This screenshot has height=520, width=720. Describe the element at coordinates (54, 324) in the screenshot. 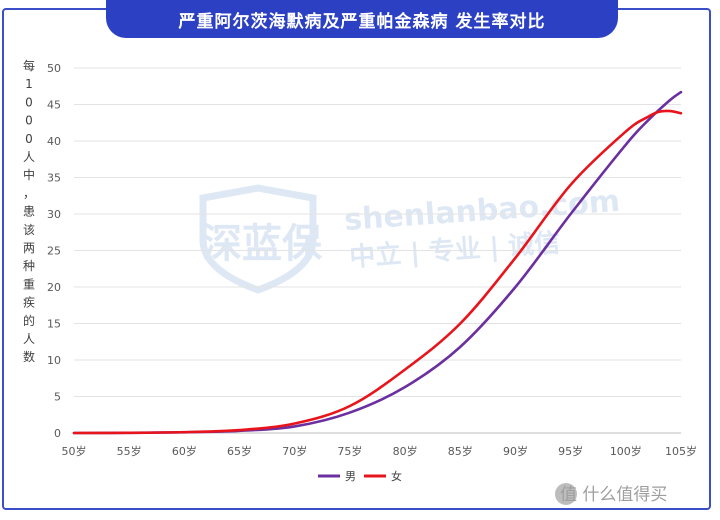

I see `y-tick-label: 15` at that location.